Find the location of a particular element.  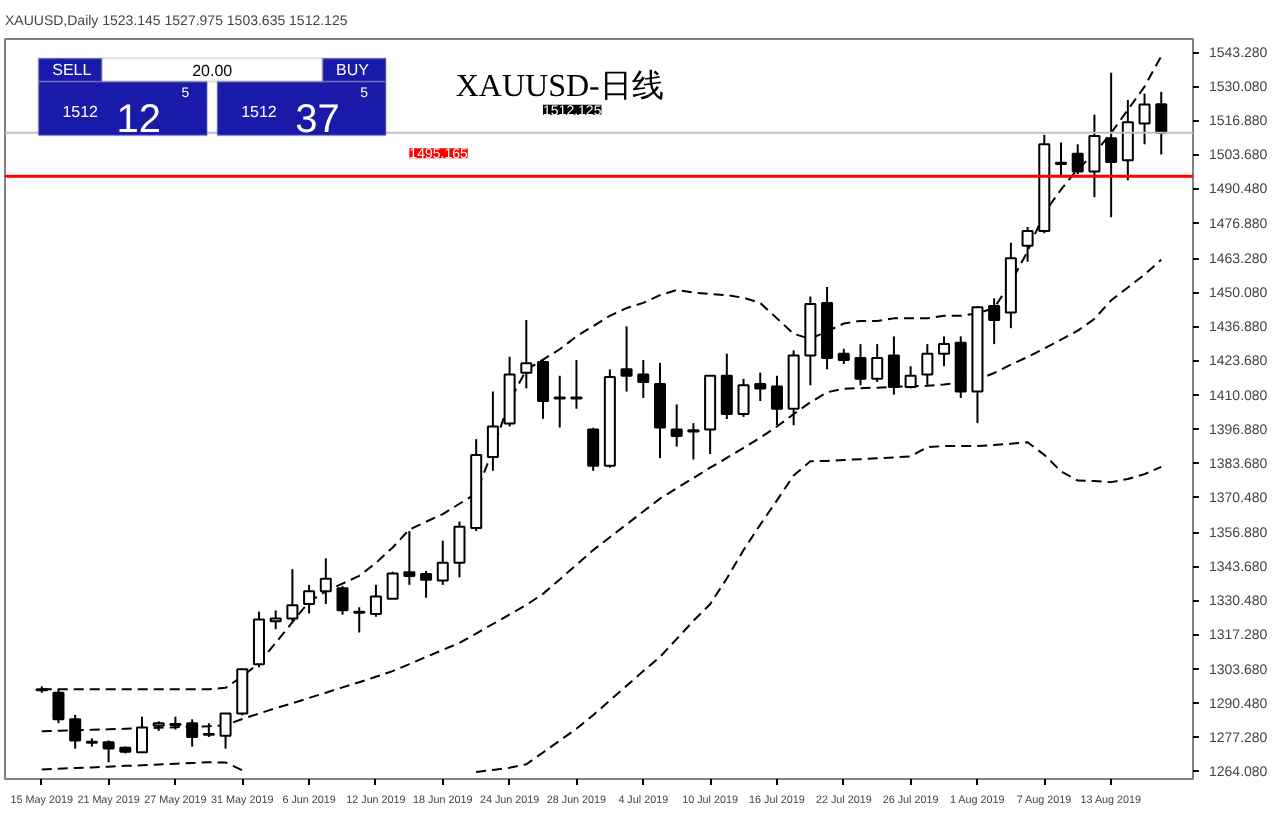

annotation: XAUUSD-日线 is located at coordinates (559, 85).